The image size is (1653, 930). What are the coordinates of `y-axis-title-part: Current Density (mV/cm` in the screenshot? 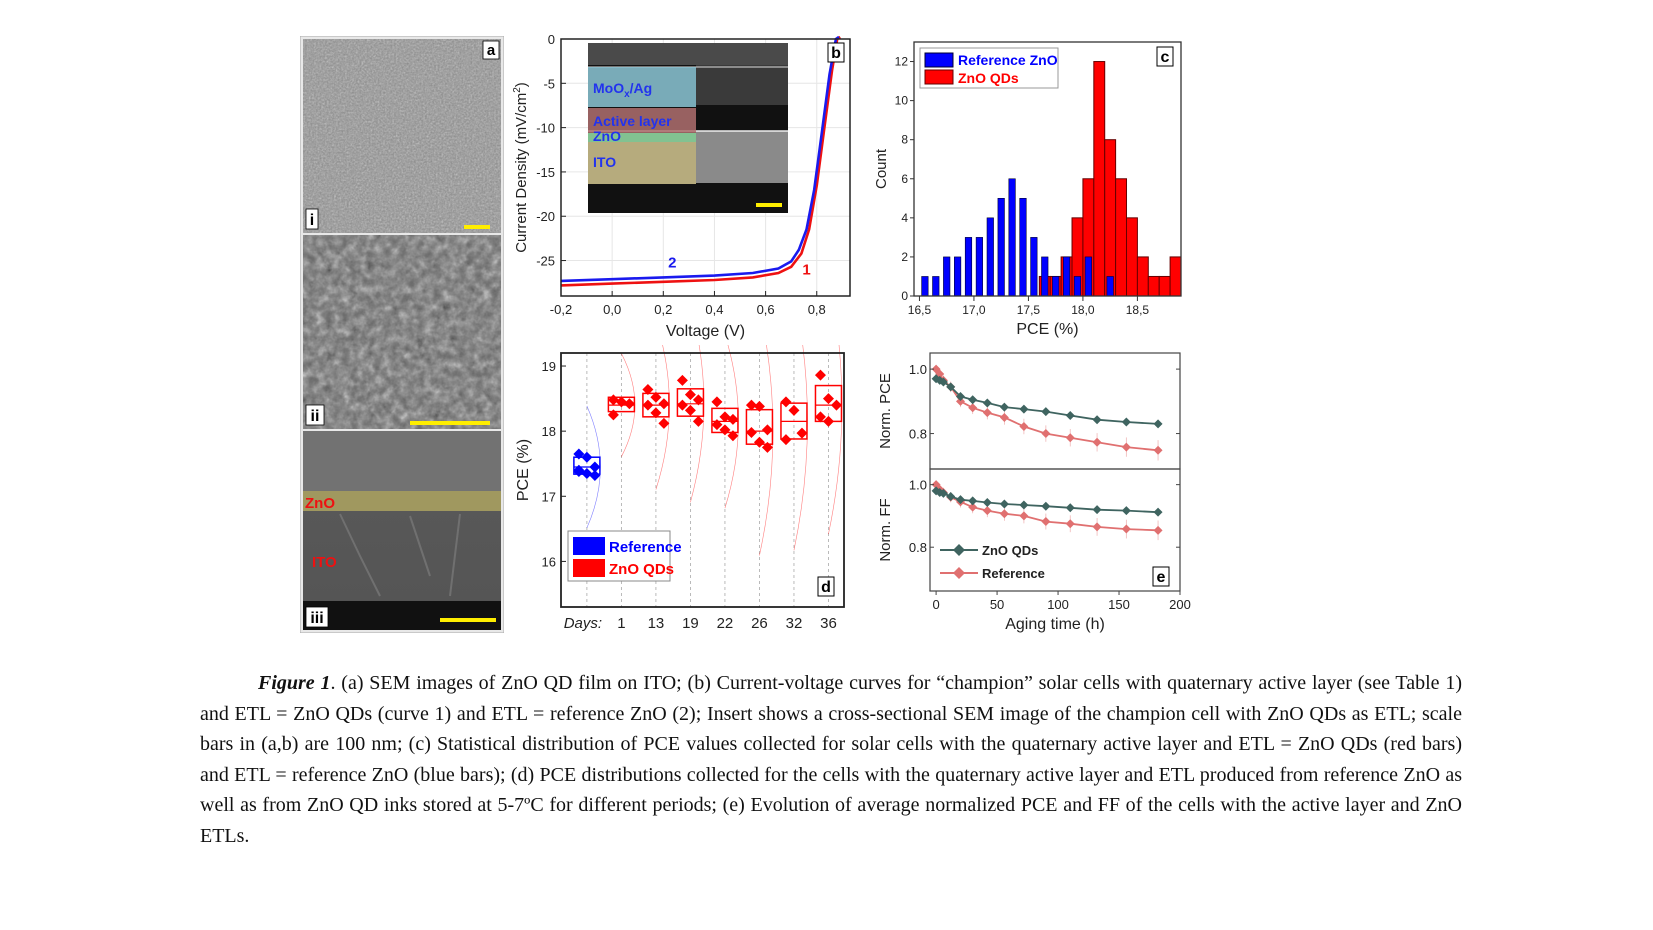 It's located at (521, 173).